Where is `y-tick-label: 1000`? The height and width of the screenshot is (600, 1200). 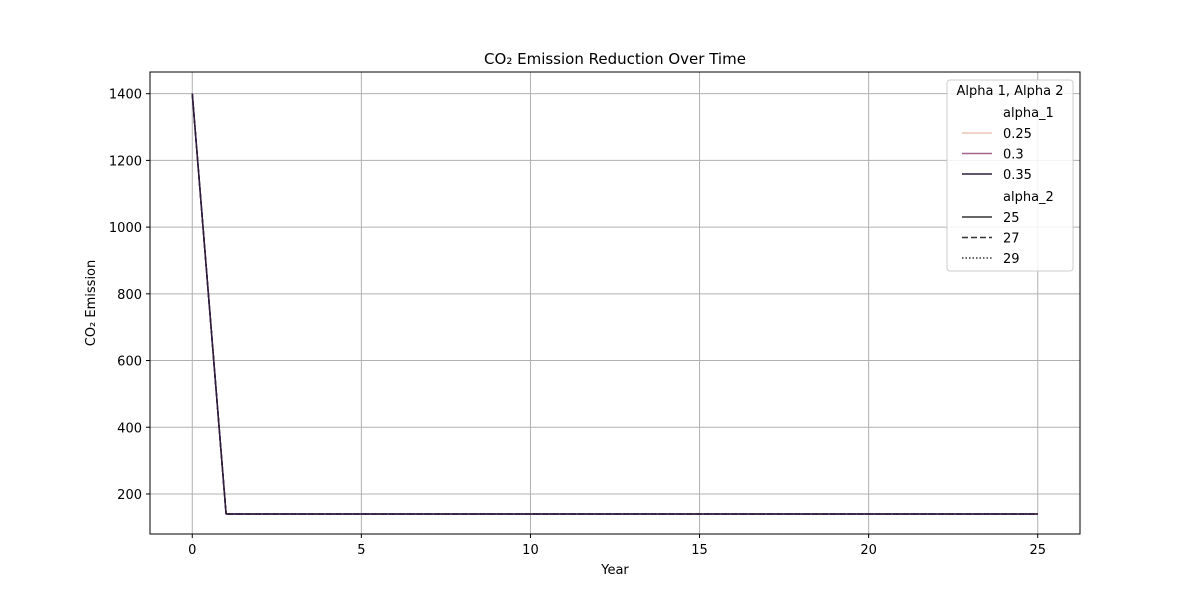
y-tick-label: 1000 is located at coordinates (125, 228).